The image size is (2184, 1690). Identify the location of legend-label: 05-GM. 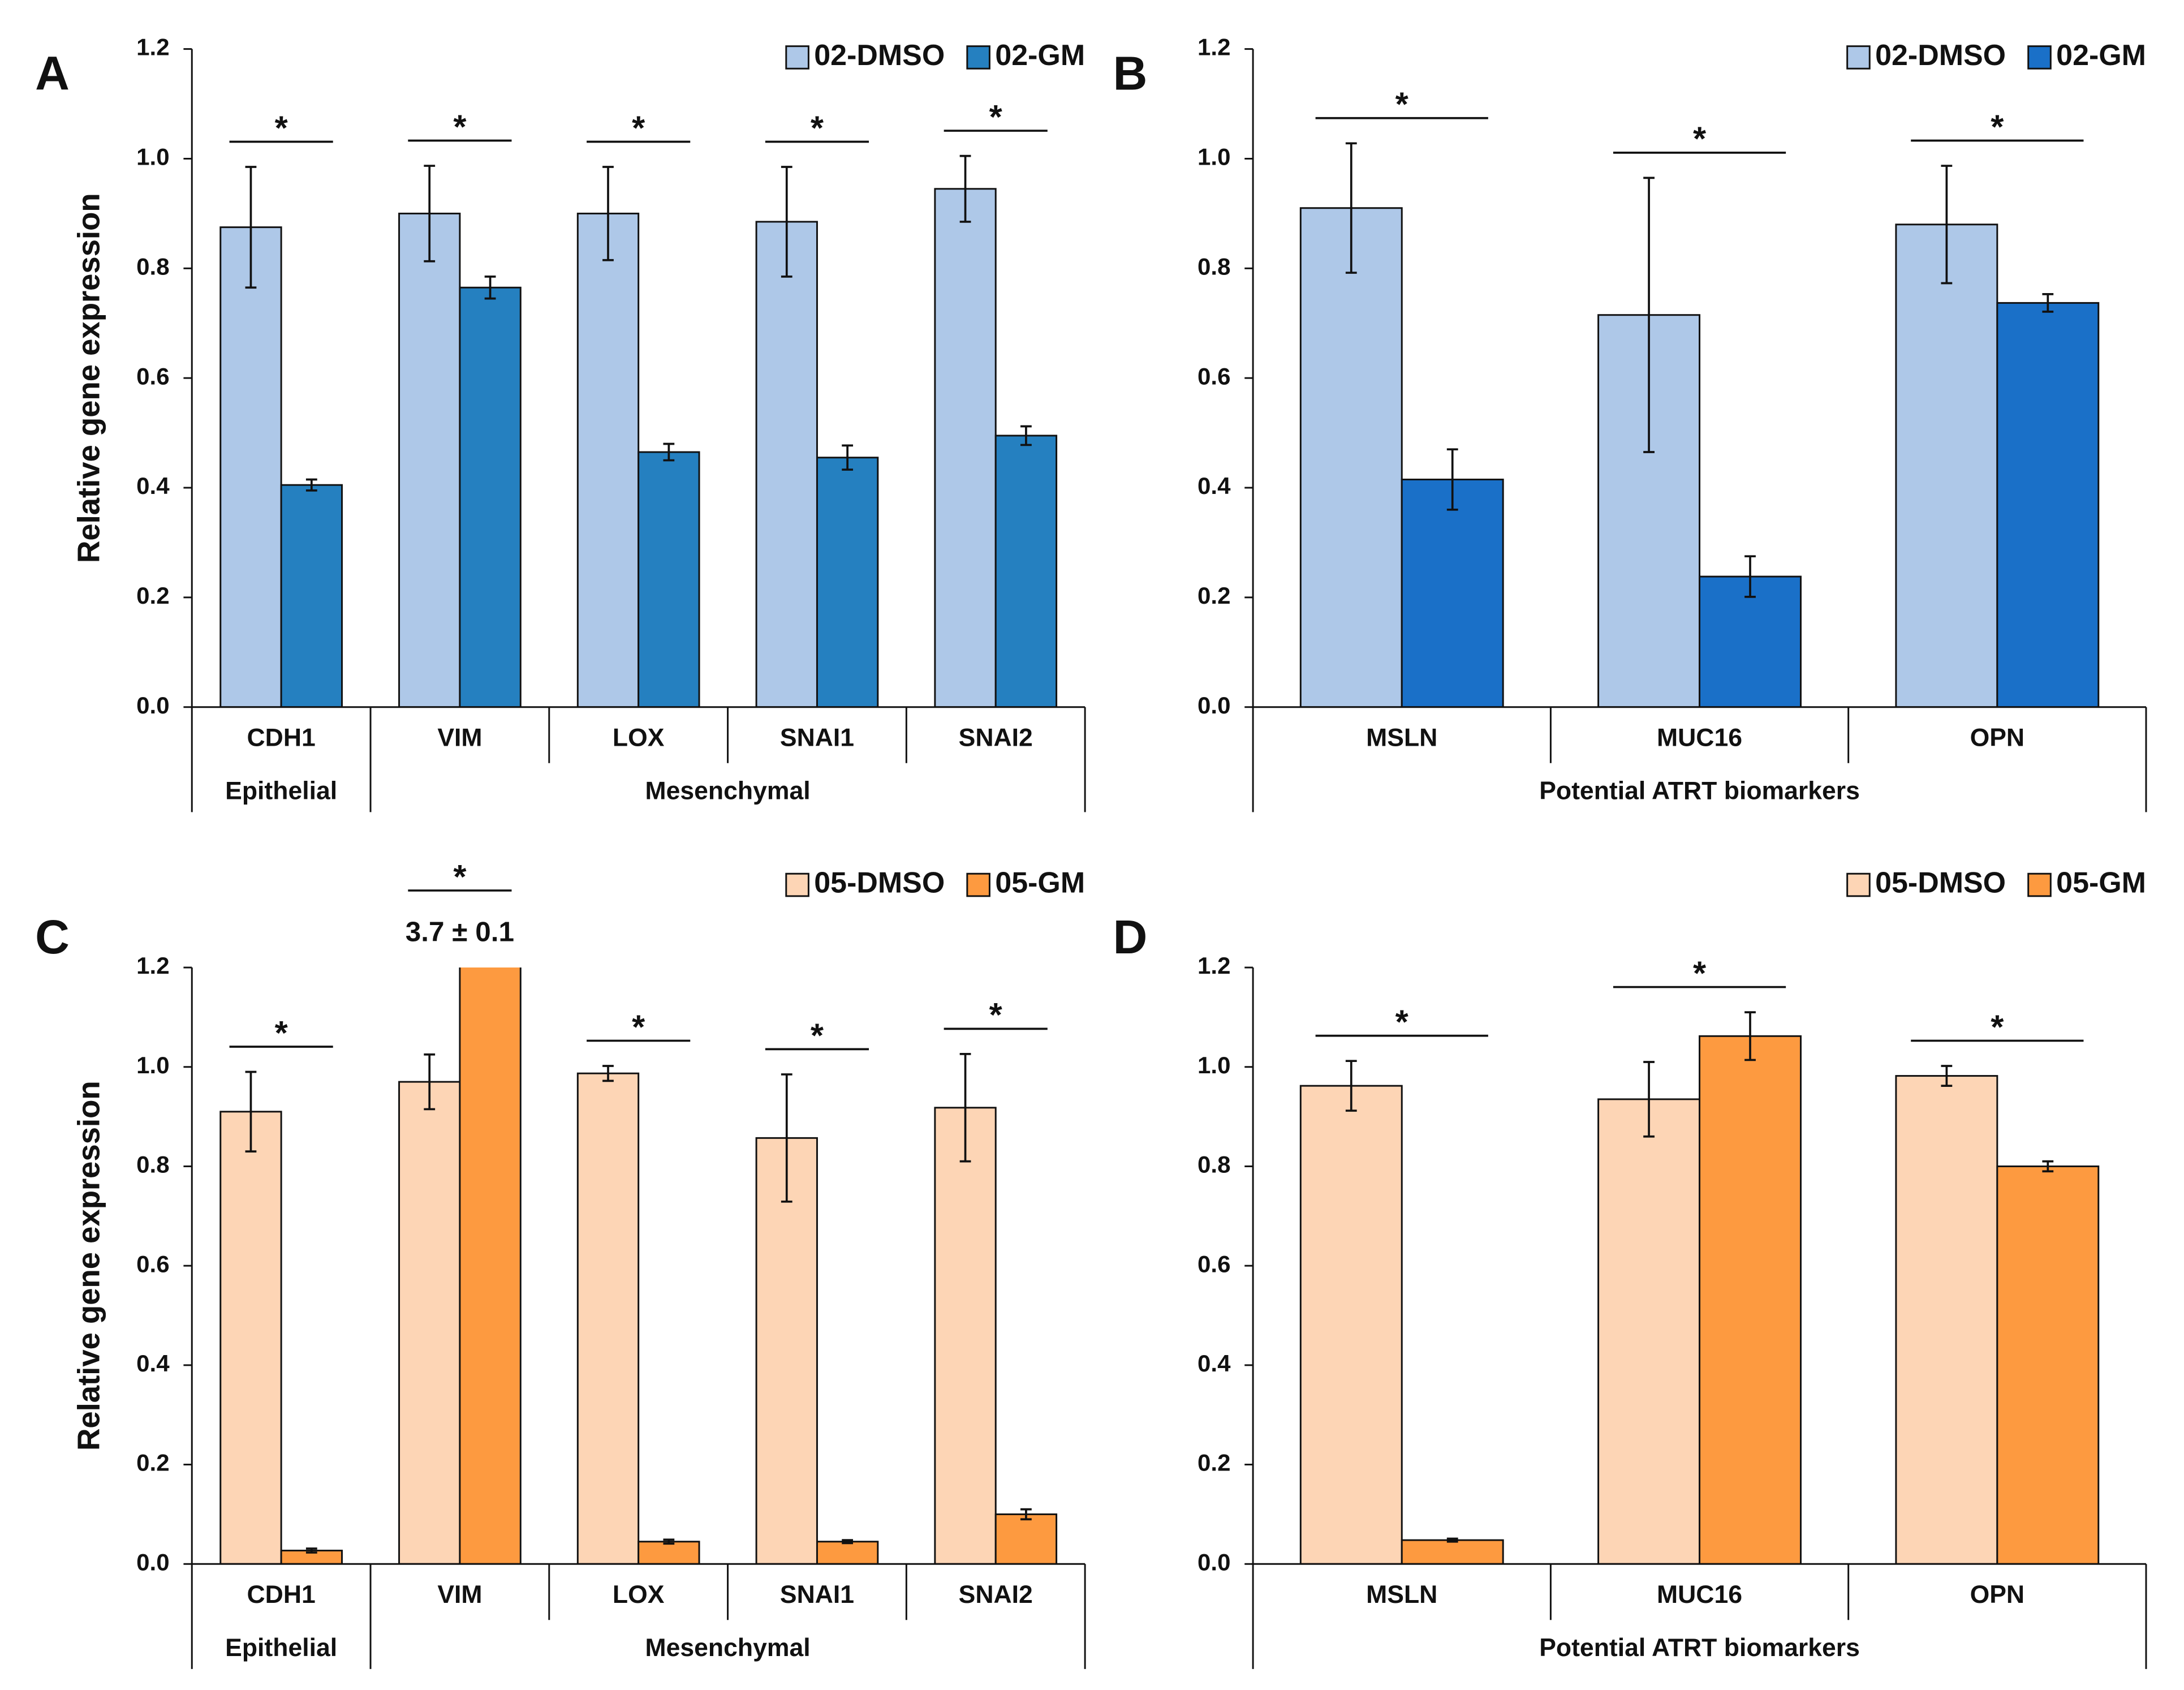
(2101, 883).